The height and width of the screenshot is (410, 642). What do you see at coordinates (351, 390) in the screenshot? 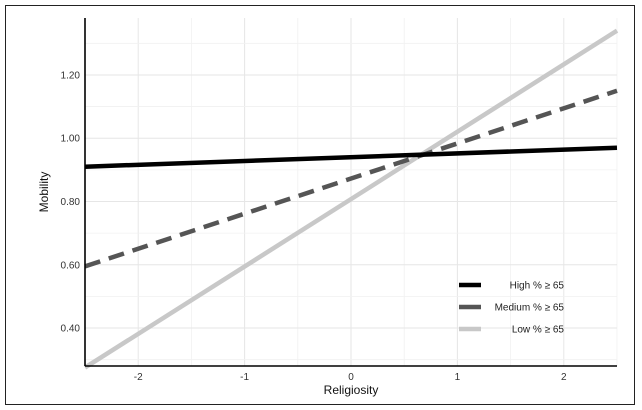
I see `x-axis-title: Religiosity` at bounding box center [351, 390].